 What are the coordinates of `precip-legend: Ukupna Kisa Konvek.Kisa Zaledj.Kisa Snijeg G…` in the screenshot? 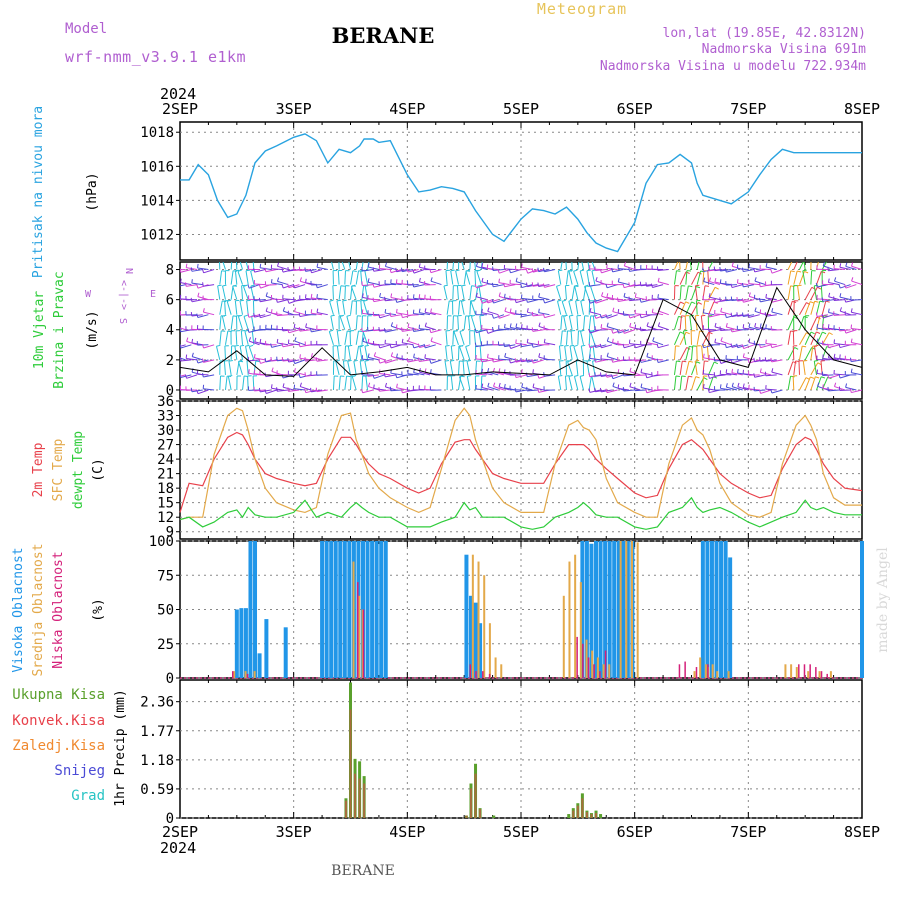 It's located at (58, 745).